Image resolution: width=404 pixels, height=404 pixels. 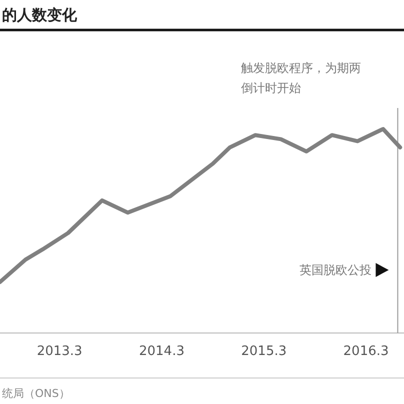 What do you see at coordinates (59, 351) in the screenshot?
I see `x-tick-label: 2013.3` at bounding box center [59, 351].